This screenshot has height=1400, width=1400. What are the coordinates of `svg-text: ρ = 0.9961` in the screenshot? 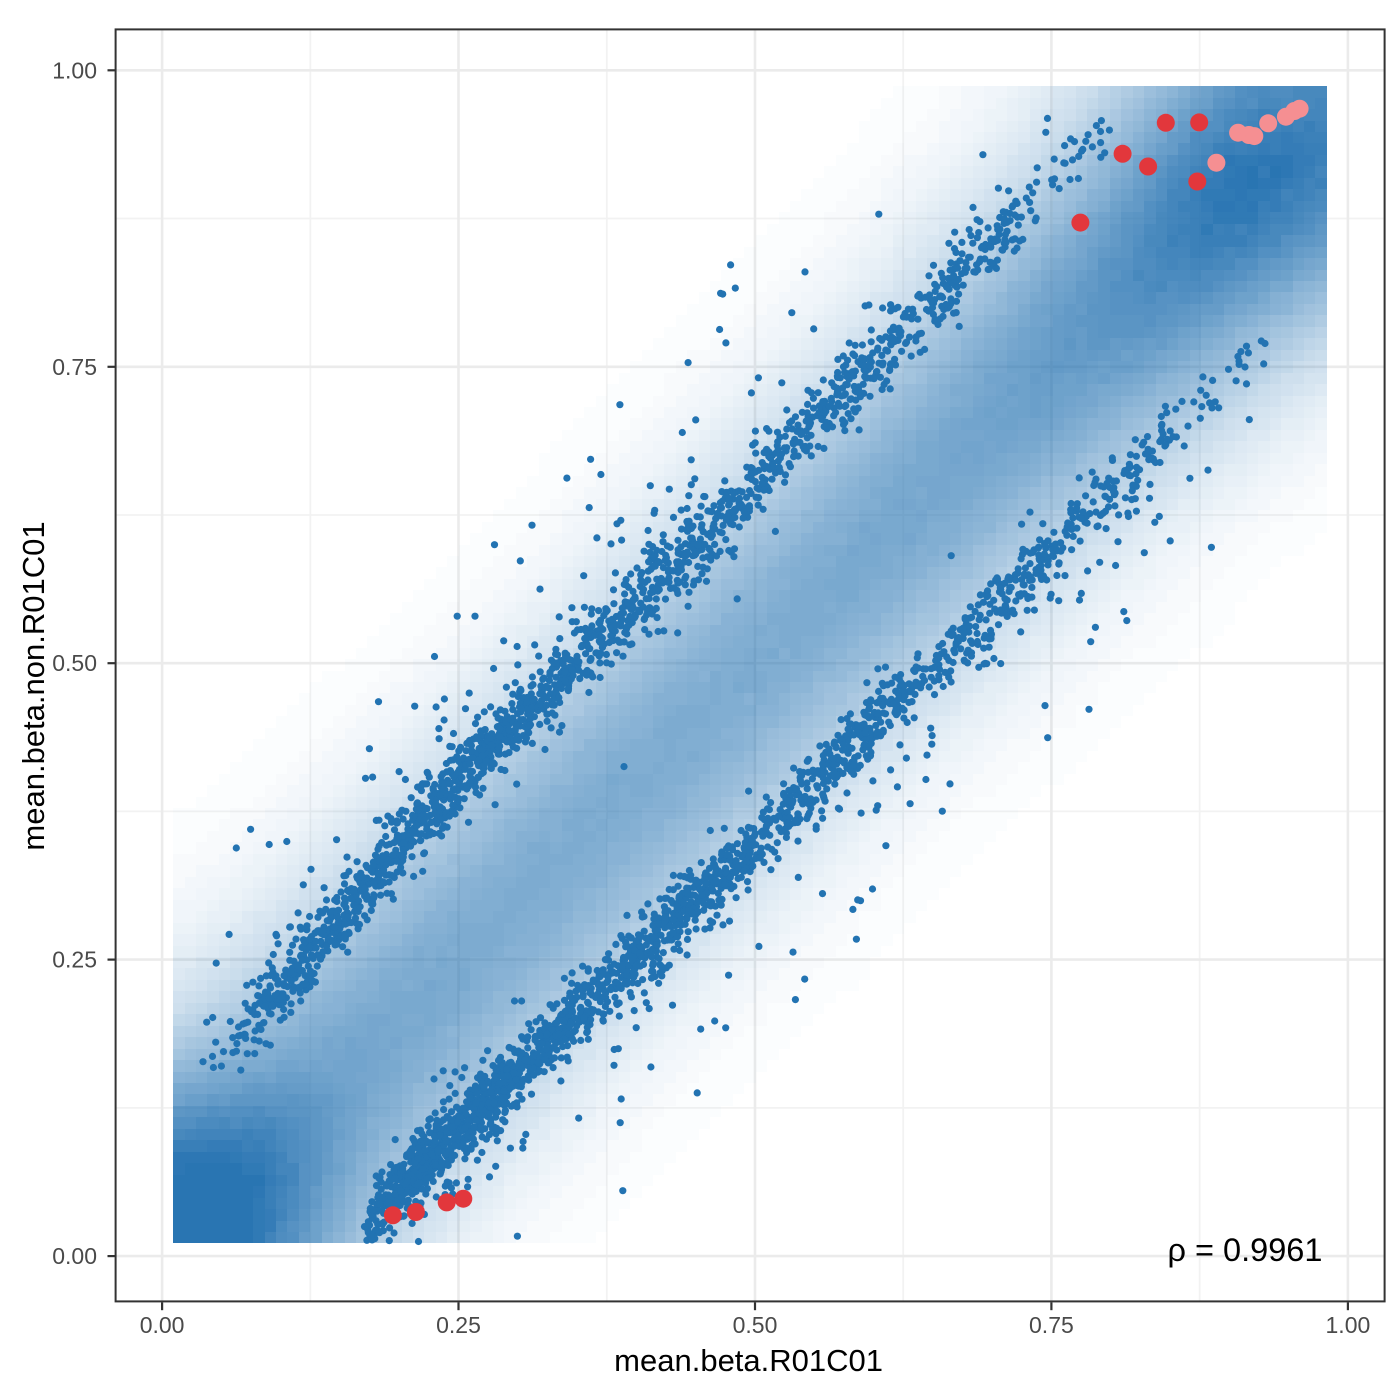 It's located at (1245, 1250).